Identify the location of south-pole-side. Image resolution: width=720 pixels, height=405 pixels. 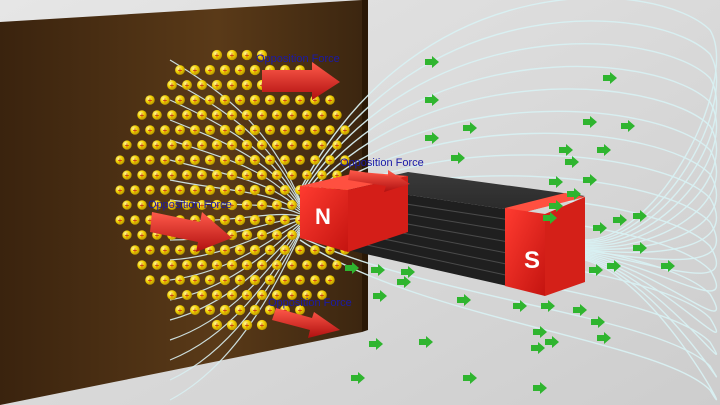
(565, 246).